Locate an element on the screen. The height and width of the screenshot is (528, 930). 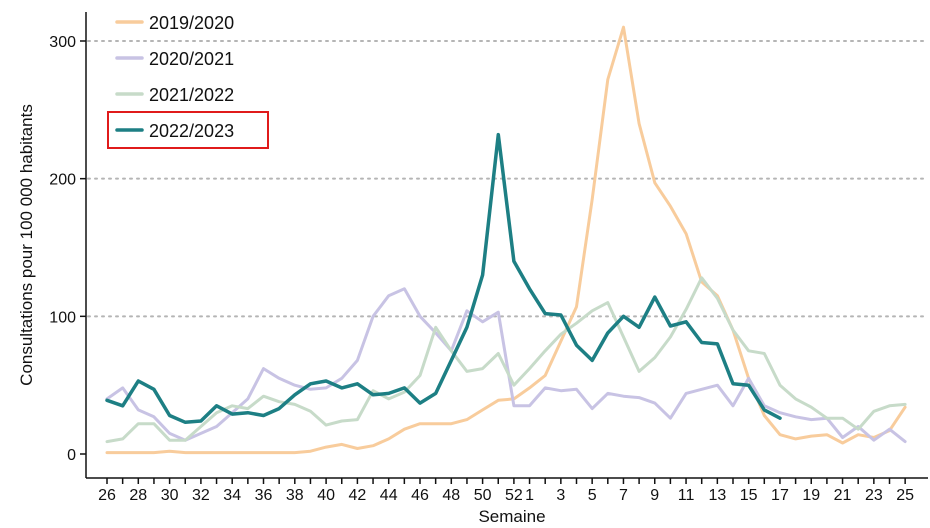
y-tick-label: 100 is located at coordinates (62, 317).